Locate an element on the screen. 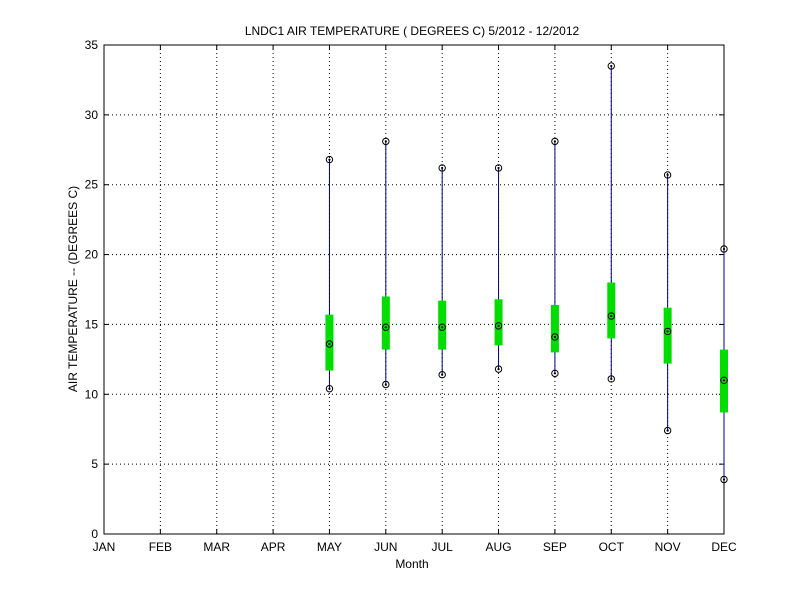  boxplot-aug is located at coordinates (498, 268).